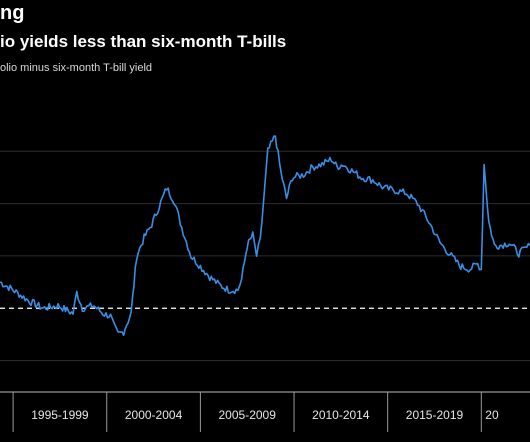  What do you see at coordinates (143, 41) in the screenshot?
I see `chart-subtitle: io yields less than six-month T-bills` at bounding box center [143, 41].